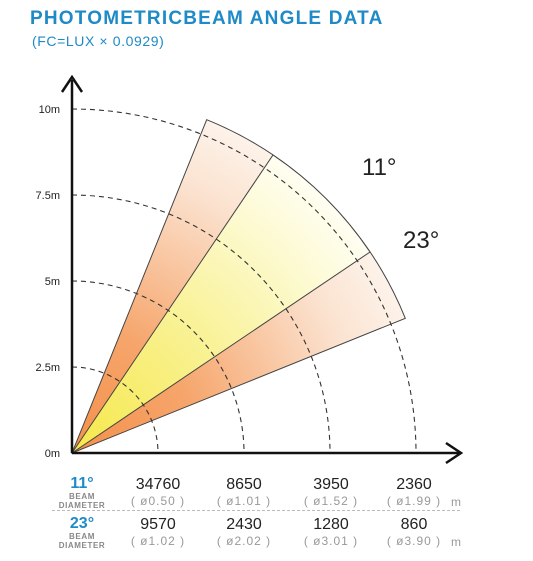 Image resolution: width=533 pixels, height=561 pixels. I want to click on diameter-value: ( ø1.02 ), so click(158, 541).